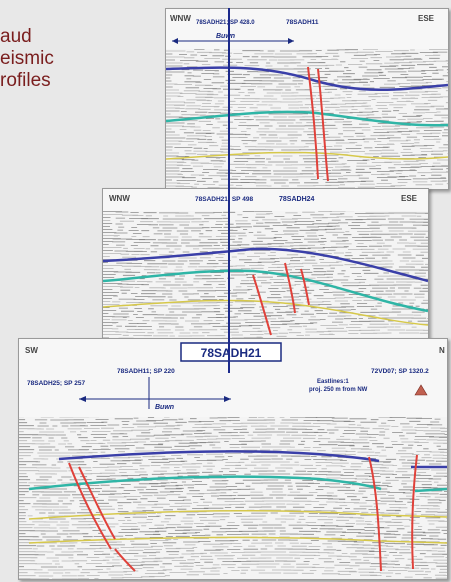 The width and height of the screenshot is (451, 582). What do you see at coordinates (175, 41) in the screenshot?
I see `arrow-head-left` at bounding box center [175, 41].